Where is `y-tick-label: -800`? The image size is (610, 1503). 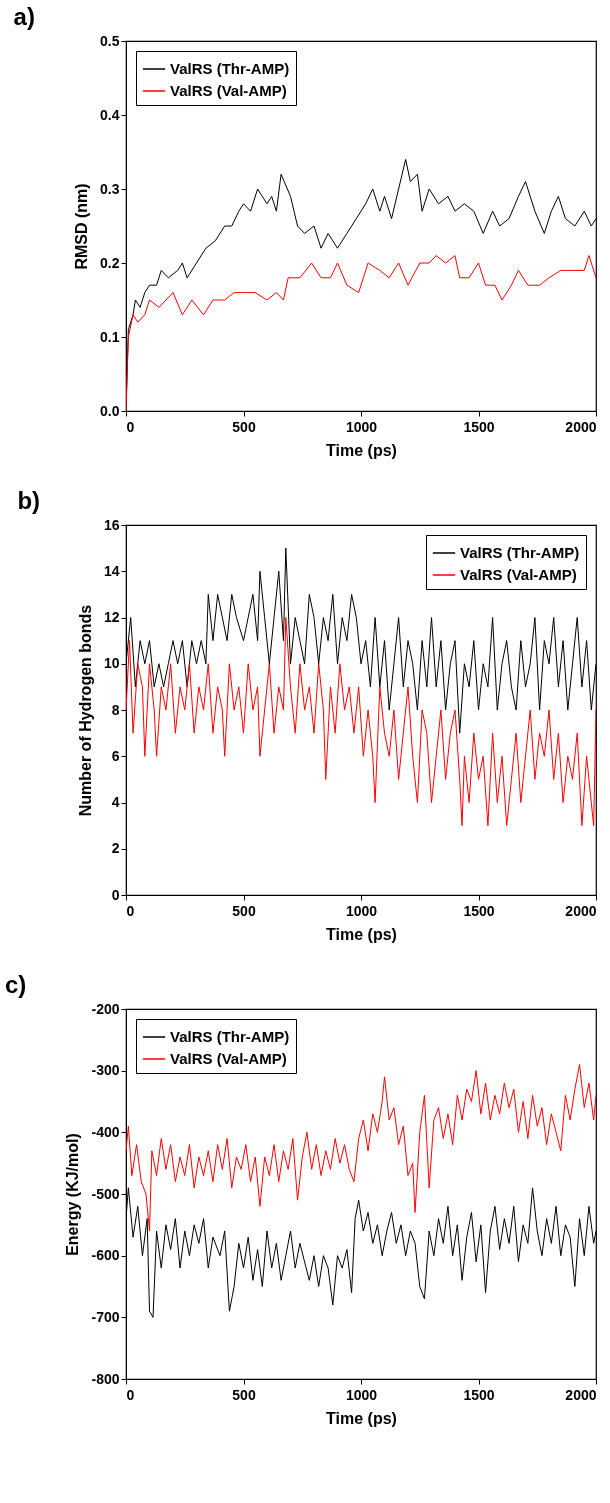 y-tick-label: -800 is located at coordinates (105, 1378).